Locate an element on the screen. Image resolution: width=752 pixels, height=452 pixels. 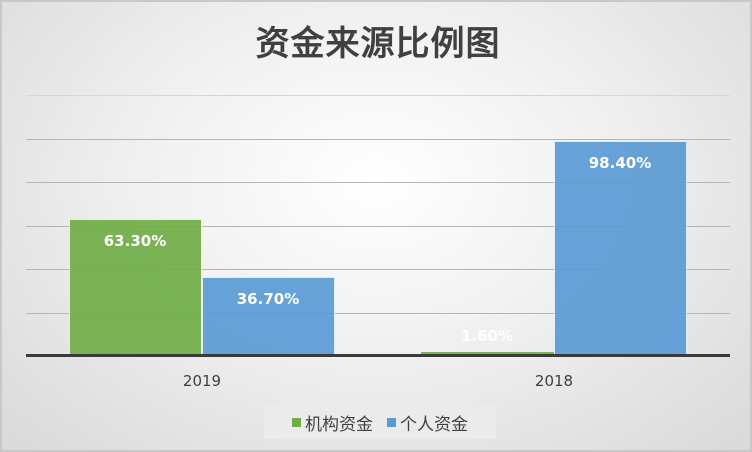
x-tick-label: 2018 is located at coordinates (554, 381).